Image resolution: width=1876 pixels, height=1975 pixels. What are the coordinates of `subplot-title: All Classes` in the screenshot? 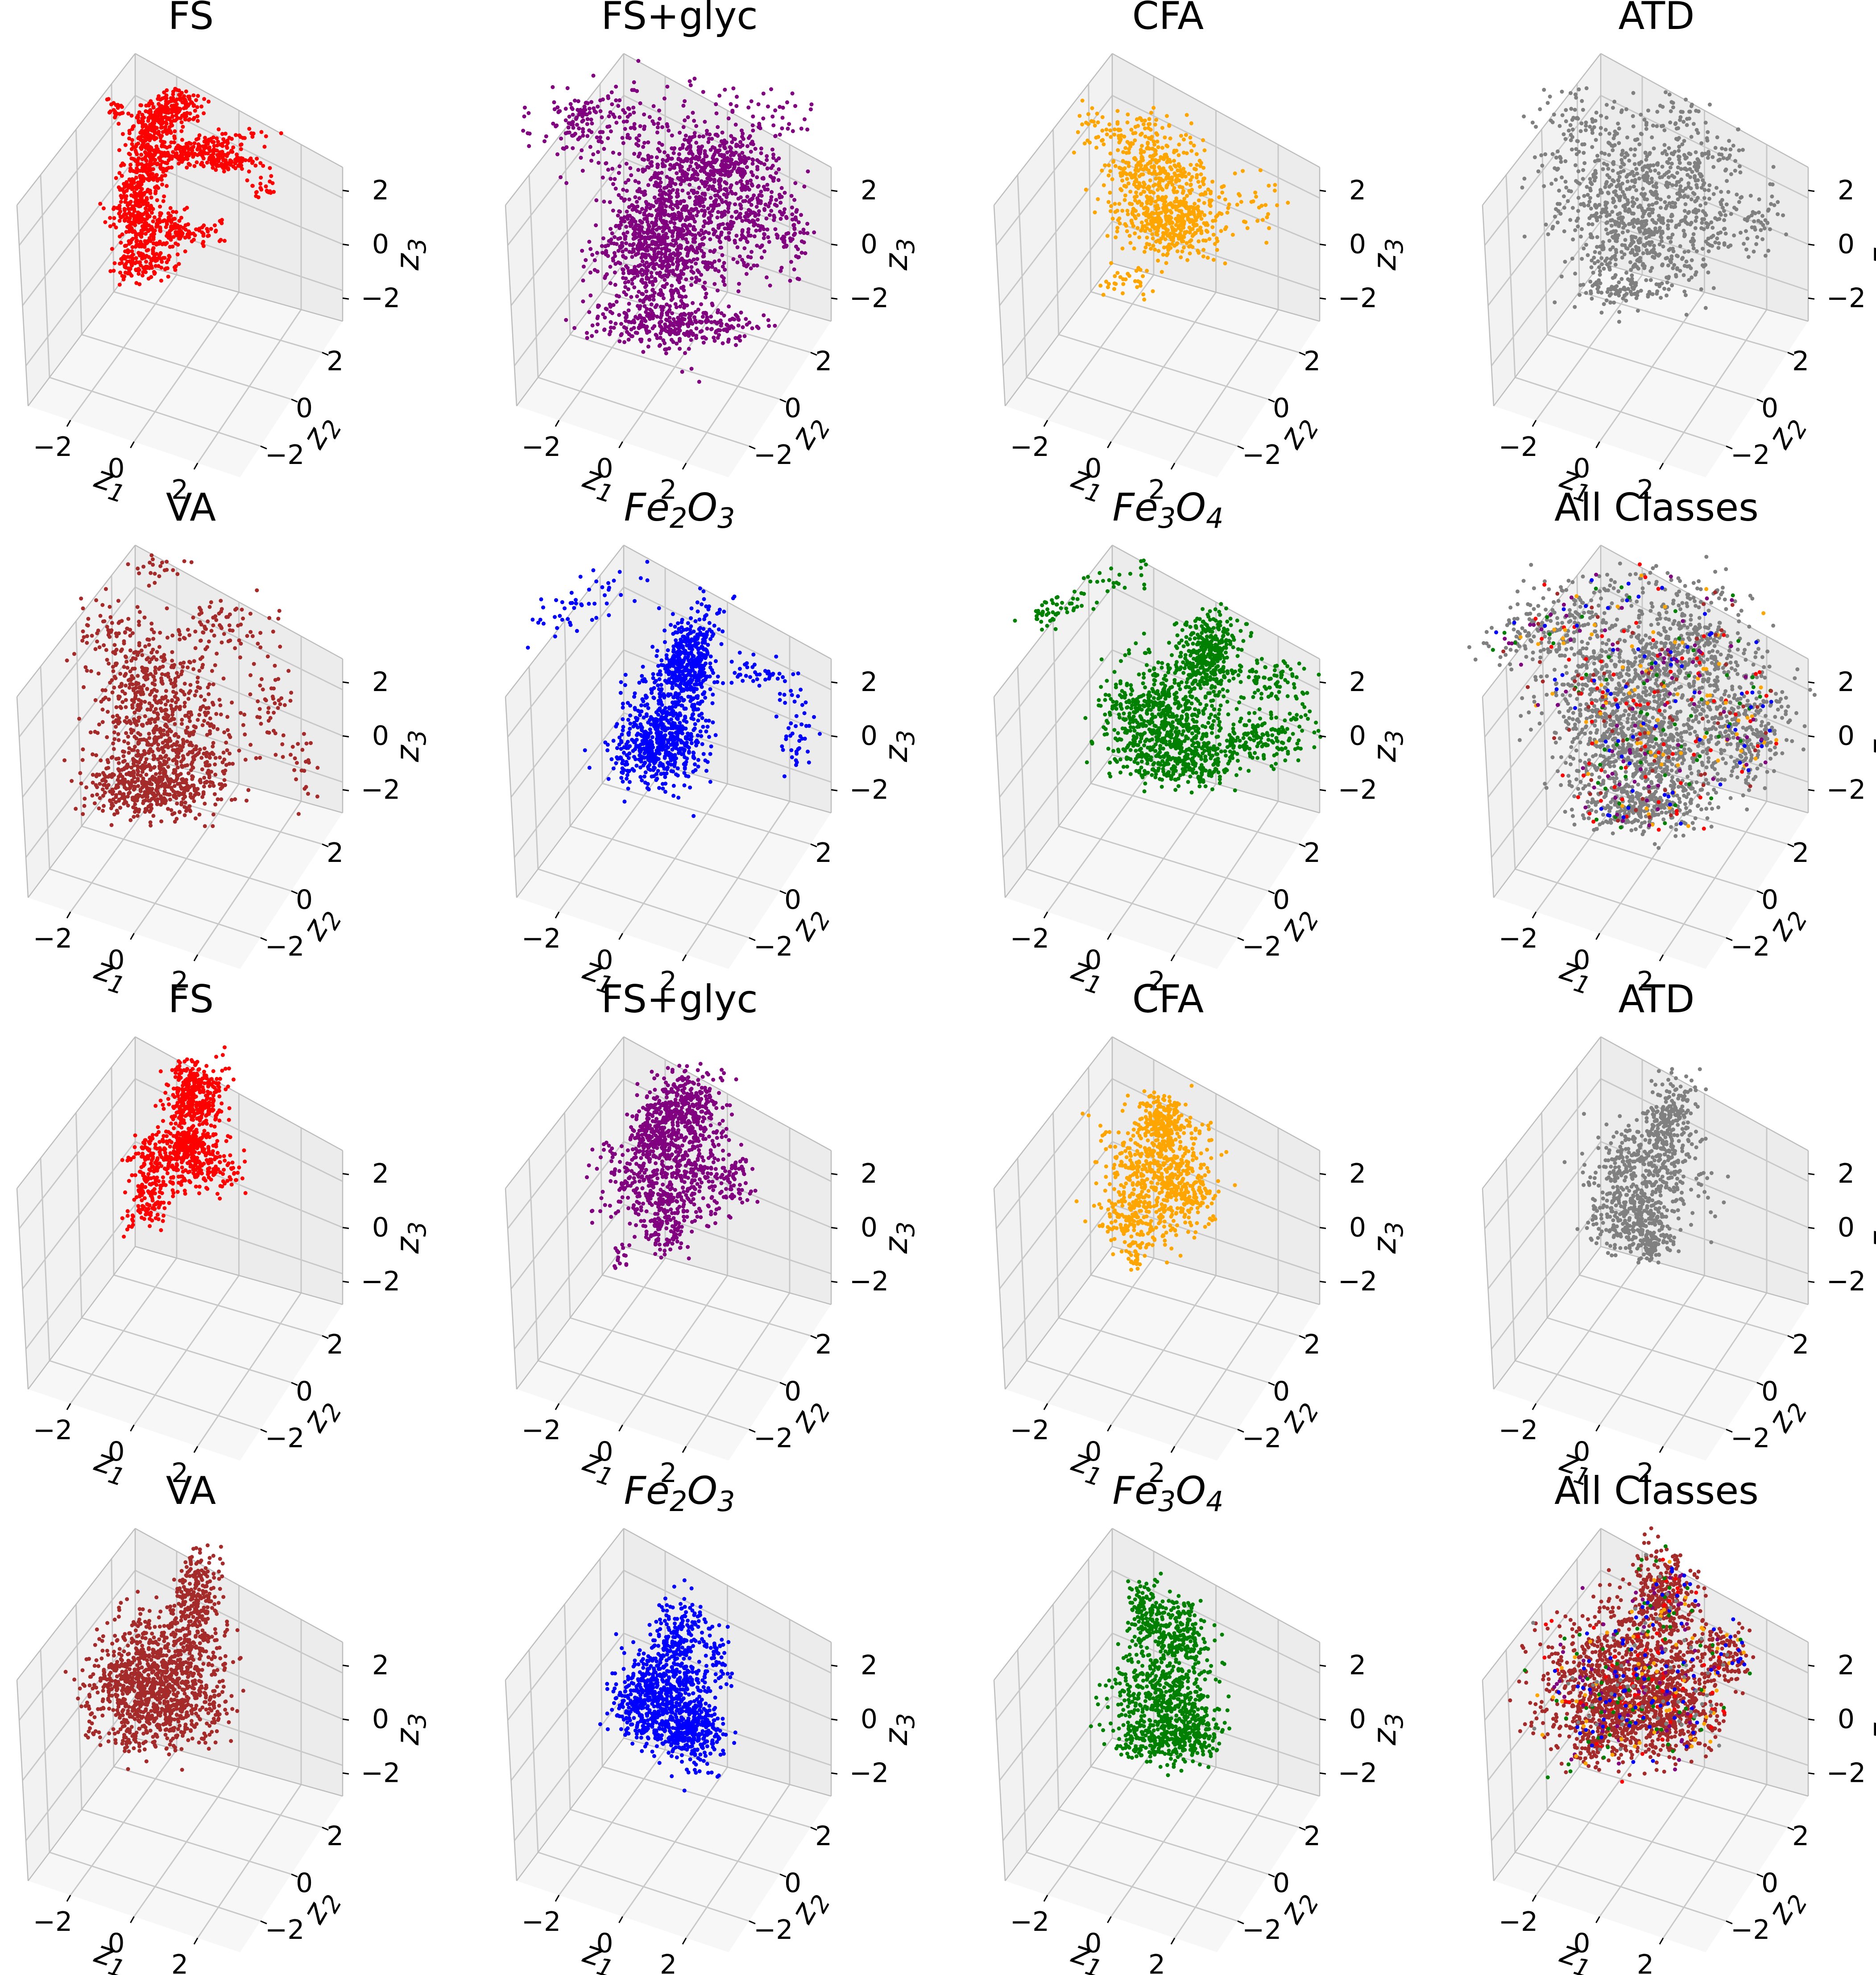 It's located at (1656, 1491).